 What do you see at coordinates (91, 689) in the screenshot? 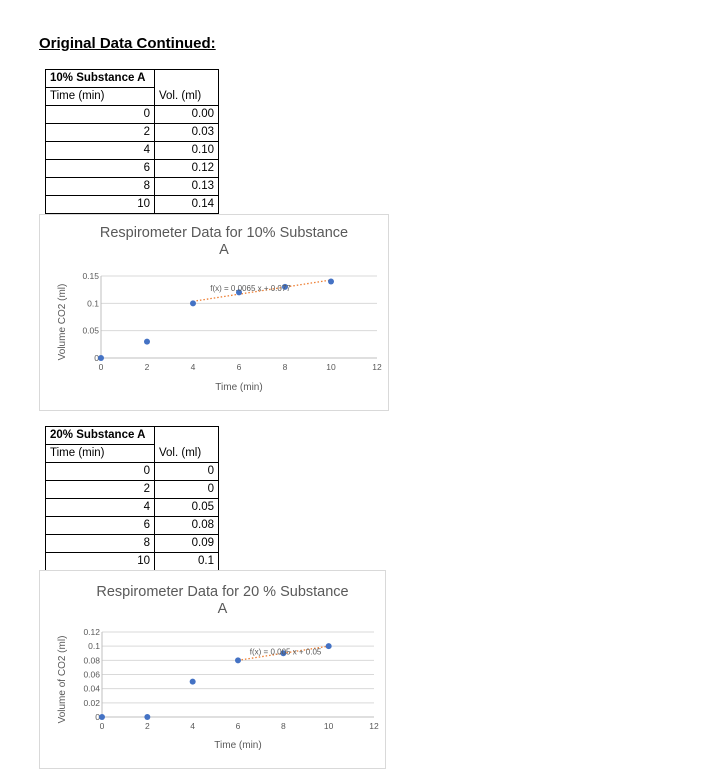
I see `y-tick-label: 0.04` at bounding box center [91, 689].